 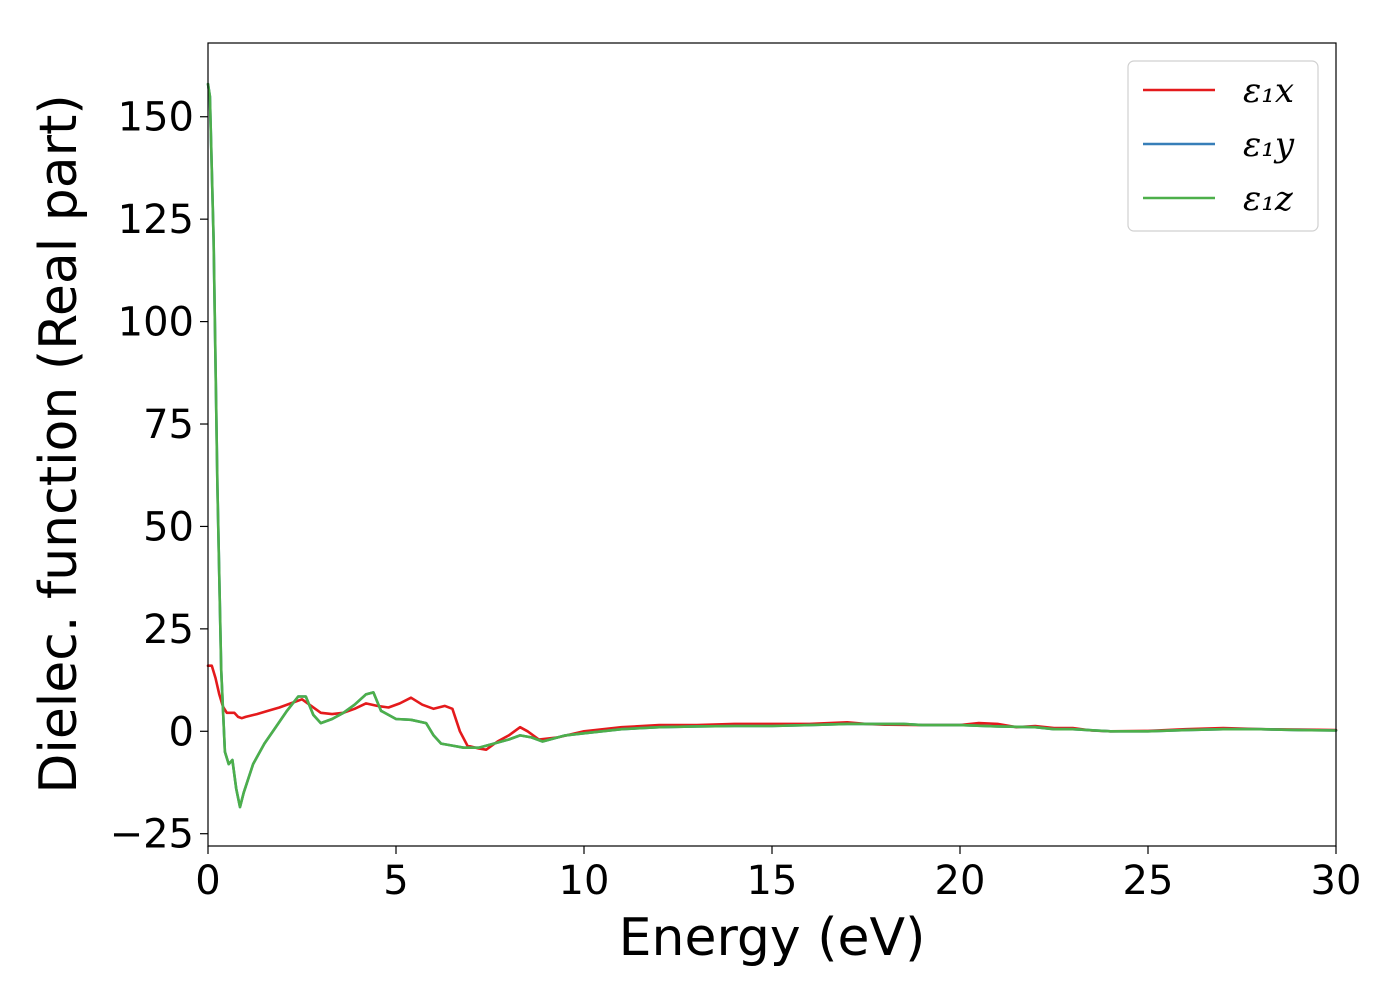 I want to click on y-axis-ticks: −25 0 25 50 75 100 125 150, so click(x=159, y=476).